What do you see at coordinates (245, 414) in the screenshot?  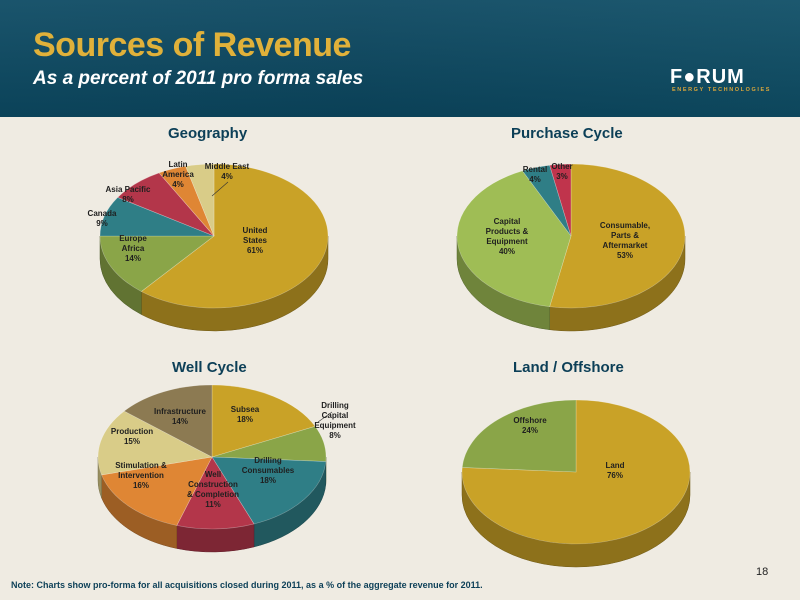 I see `pie-slice-label: Subsea 18%` at bounding box center [245, 414].